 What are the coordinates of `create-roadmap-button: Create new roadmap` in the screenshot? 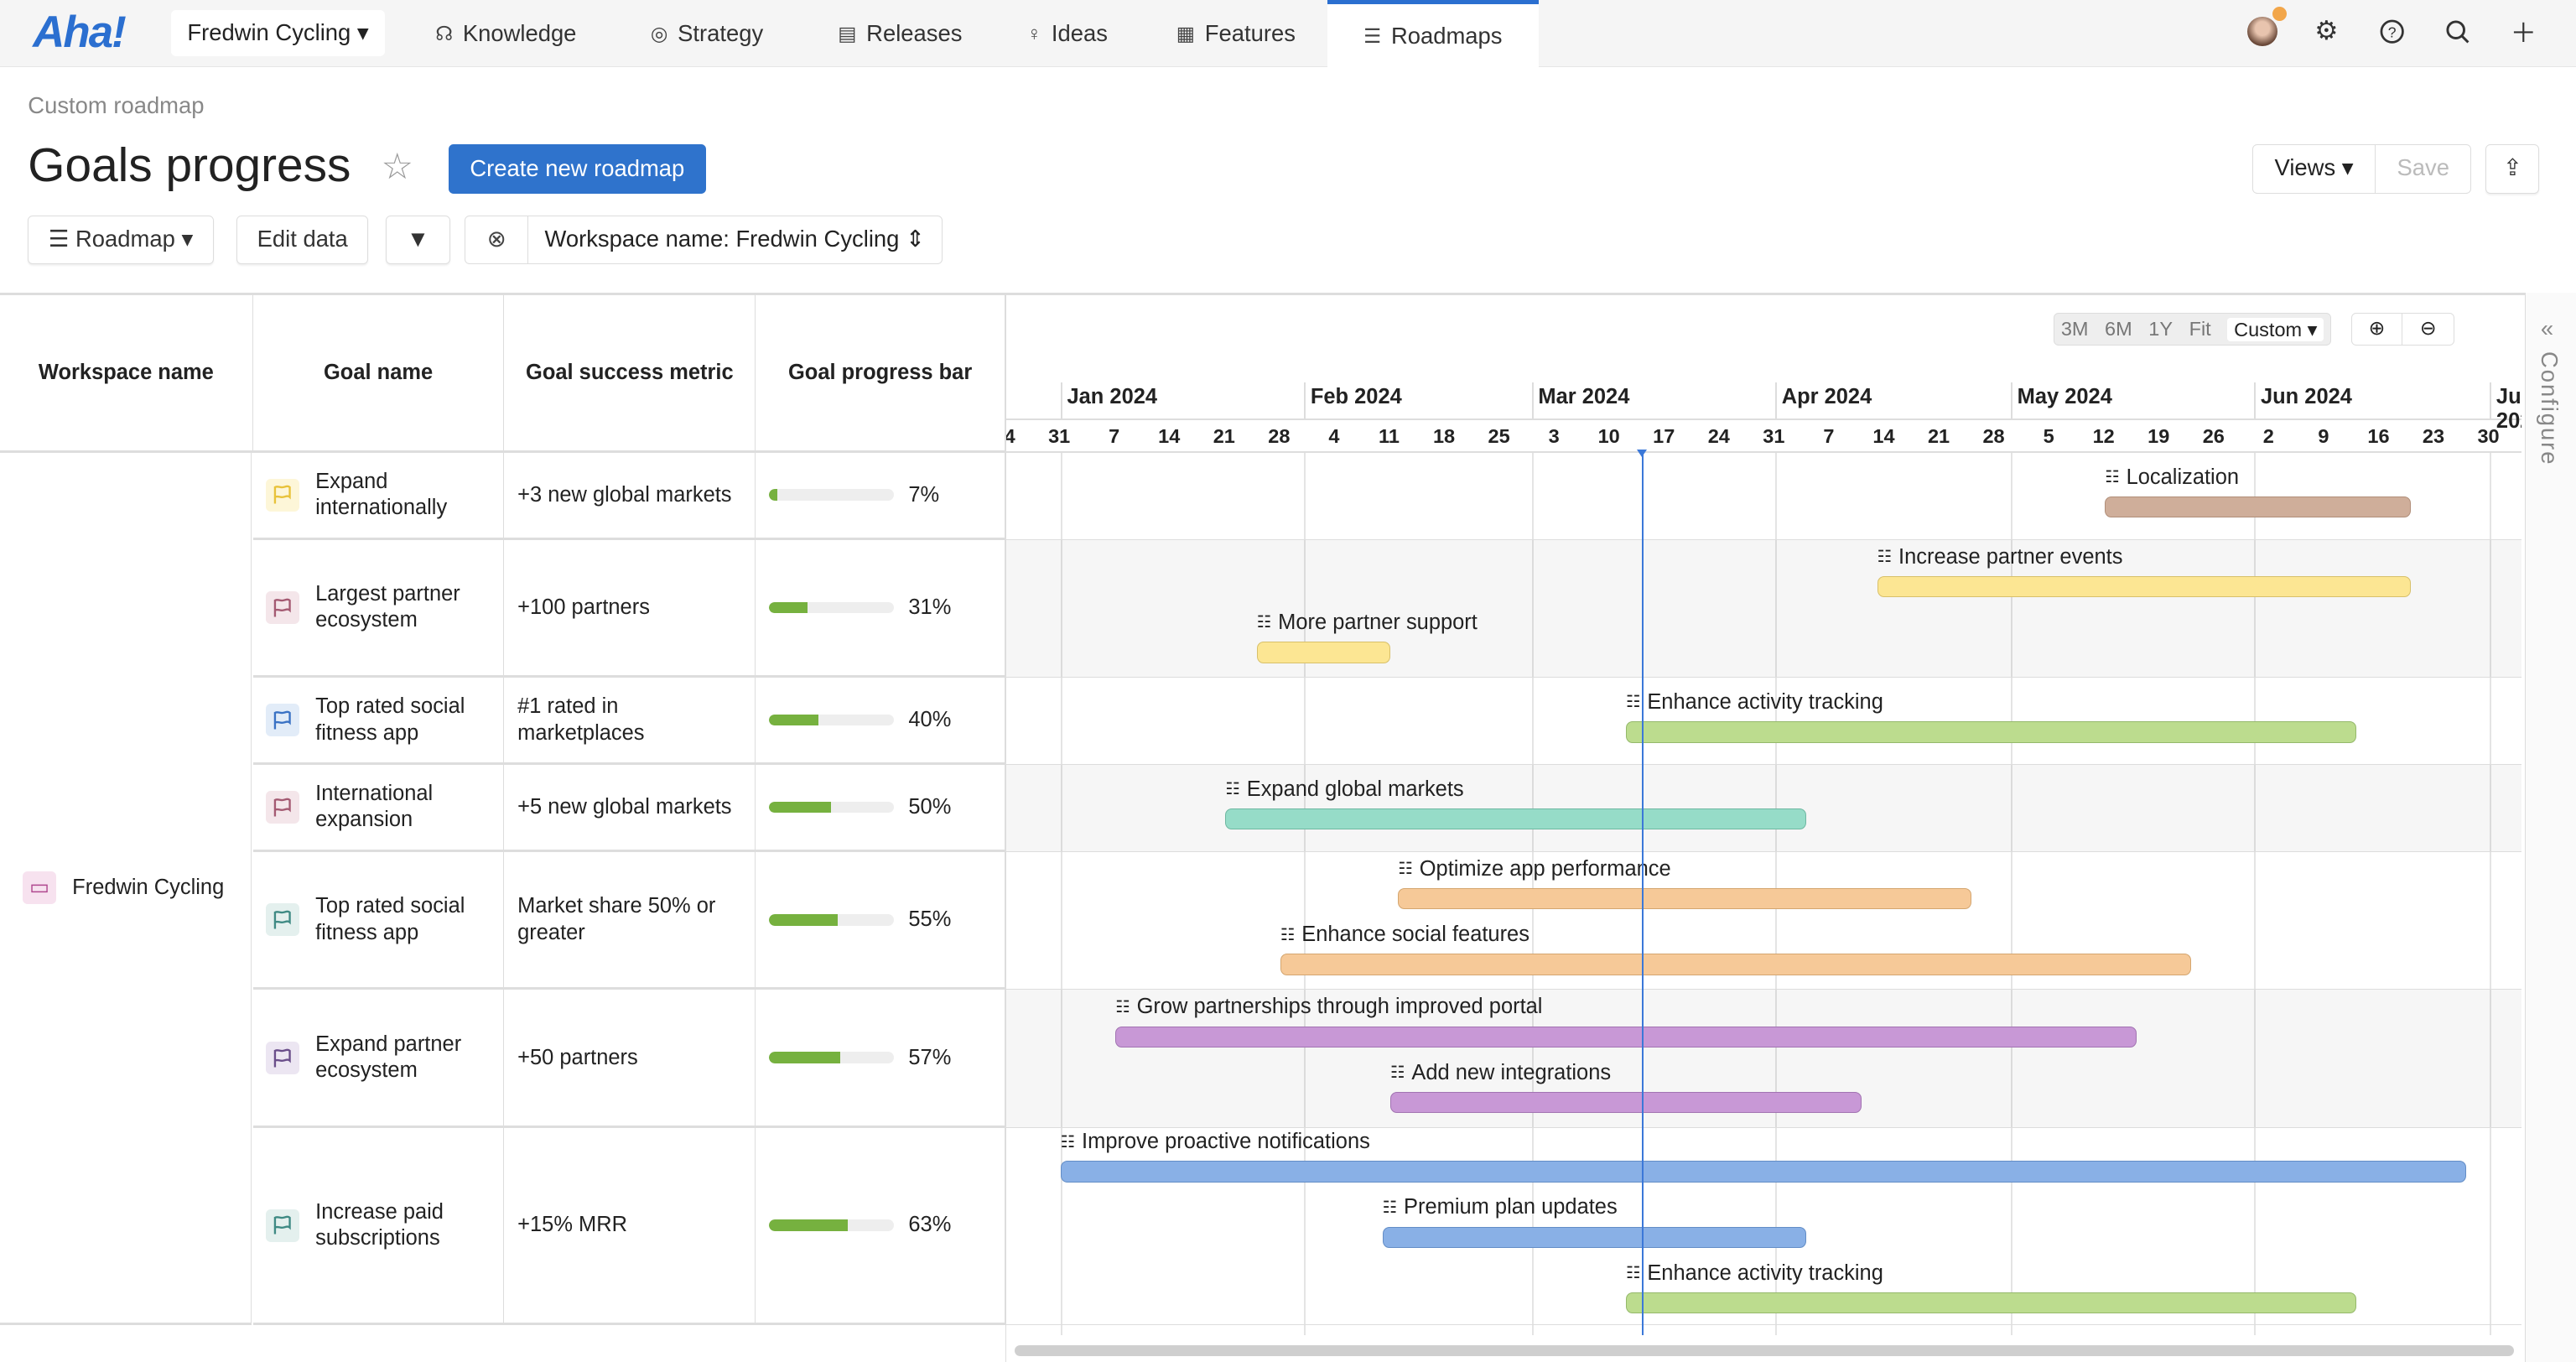 It's located at (577, 169).